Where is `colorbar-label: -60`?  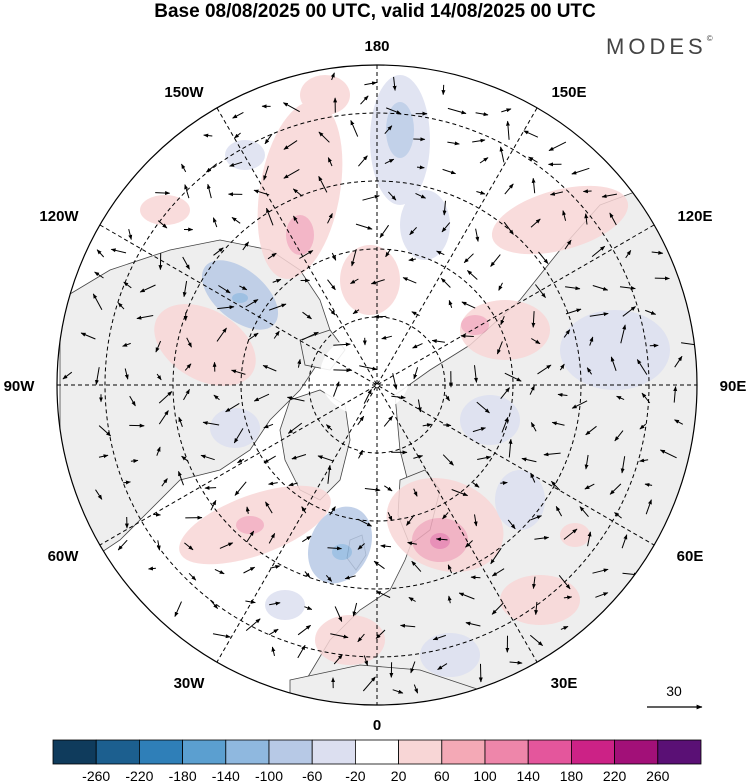
colorbar-label: -60 is located at coordinates (312, 775).